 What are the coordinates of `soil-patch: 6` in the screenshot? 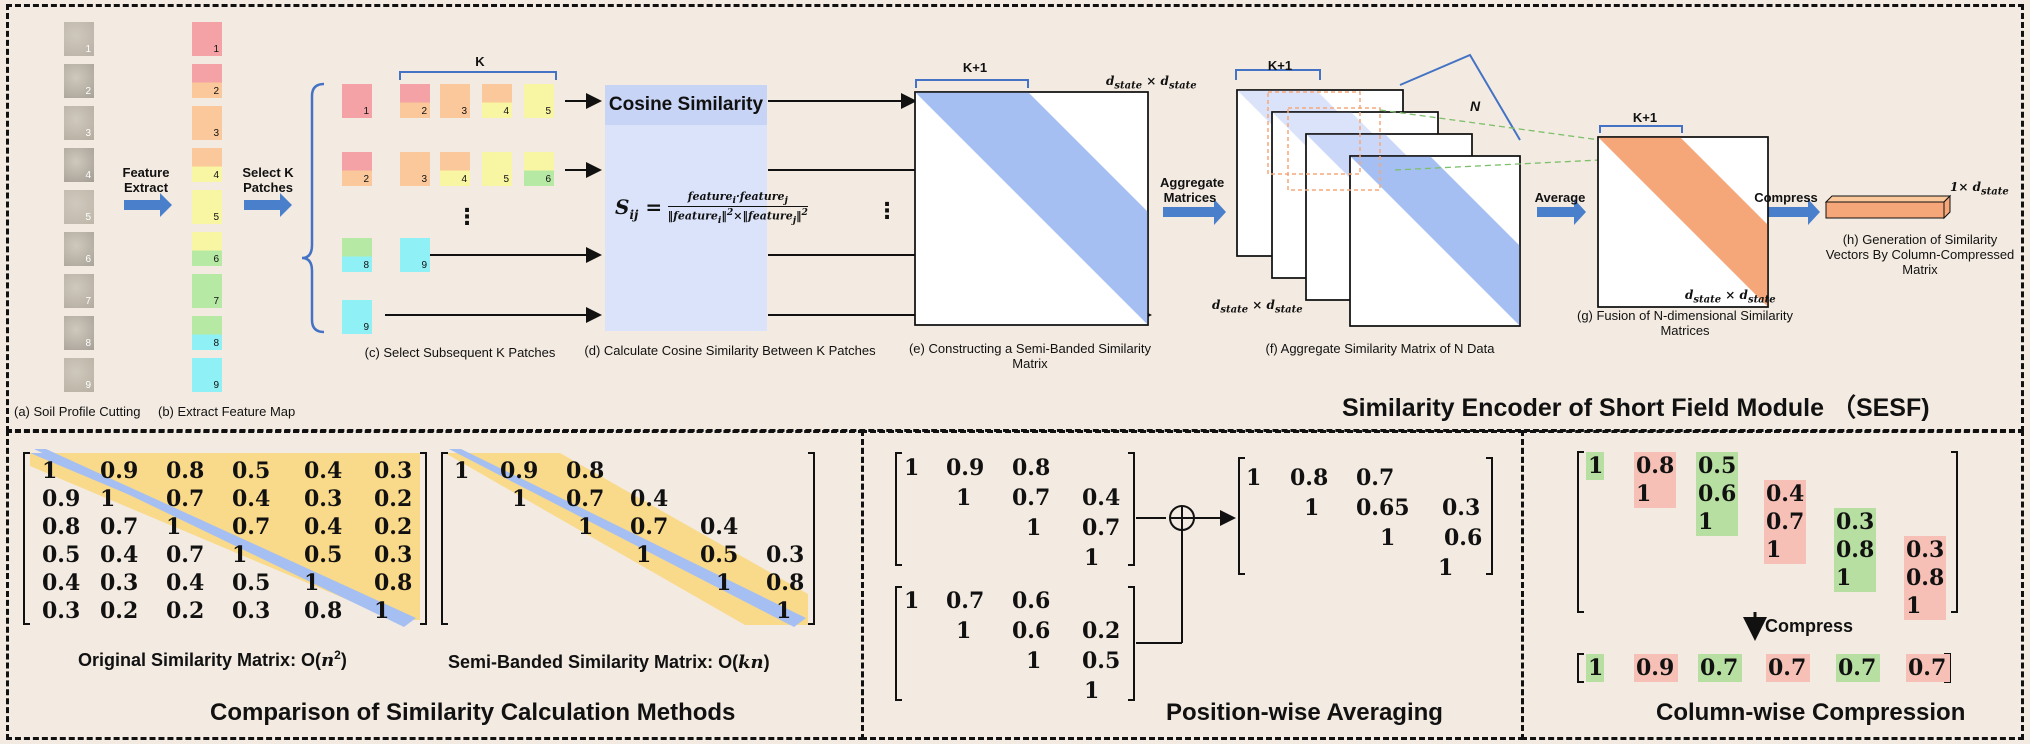 It's located at (79, 249).